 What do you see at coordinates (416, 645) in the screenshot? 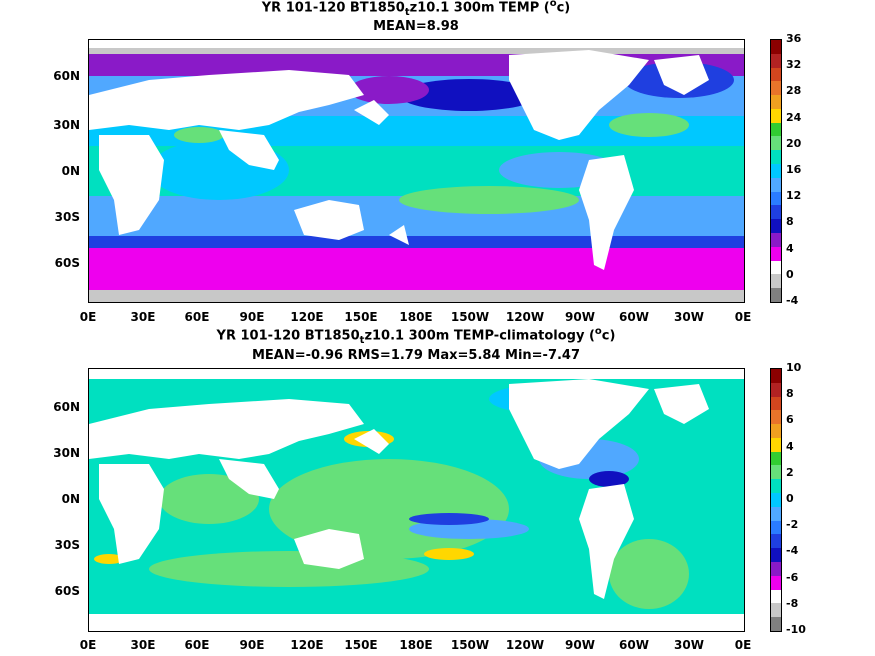
I see `p2-xtick: 180E` at bounding box center [416, 645].